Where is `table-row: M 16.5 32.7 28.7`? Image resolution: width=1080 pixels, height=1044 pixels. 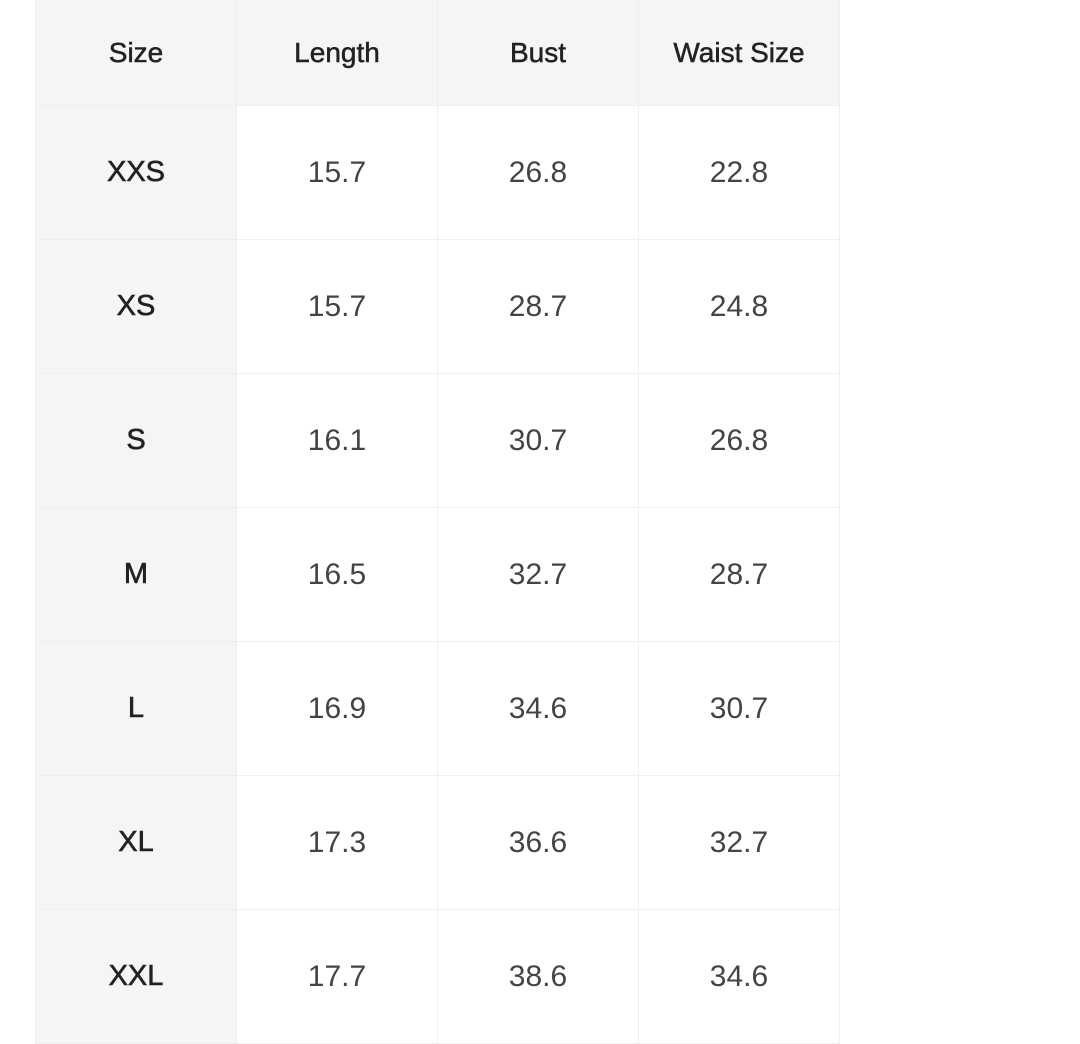
table-row: M 16.5 32.7 28.7 is located at coordinates (437, 574).